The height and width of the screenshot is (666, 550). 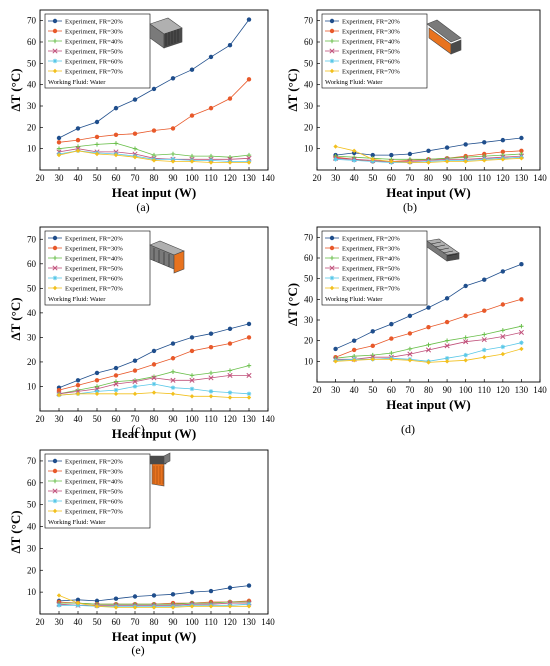 What do you see at coordinates (192, 178) in the screenshot?
I see `x-tick-label: 100` at bounding box center [192, 178].